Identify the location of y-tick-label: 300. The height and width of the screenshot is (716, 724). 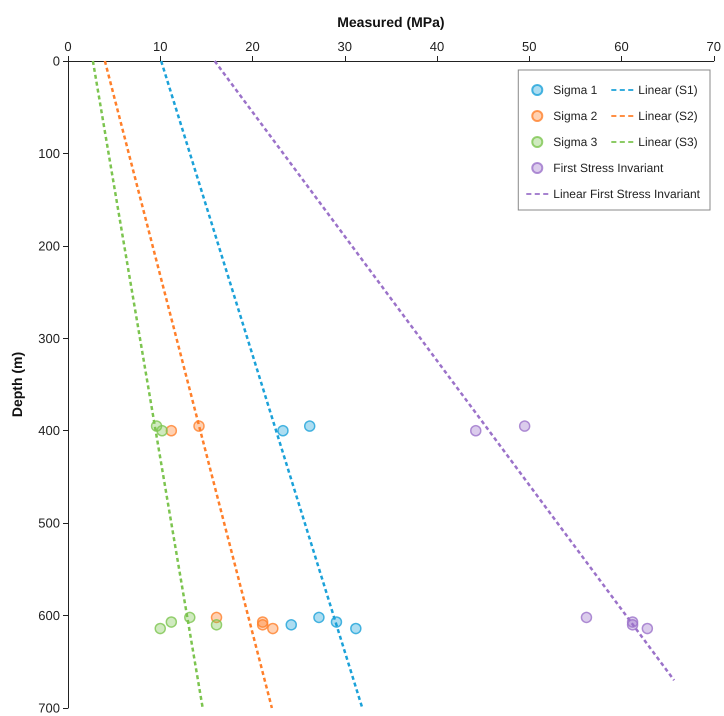
(49, 338).